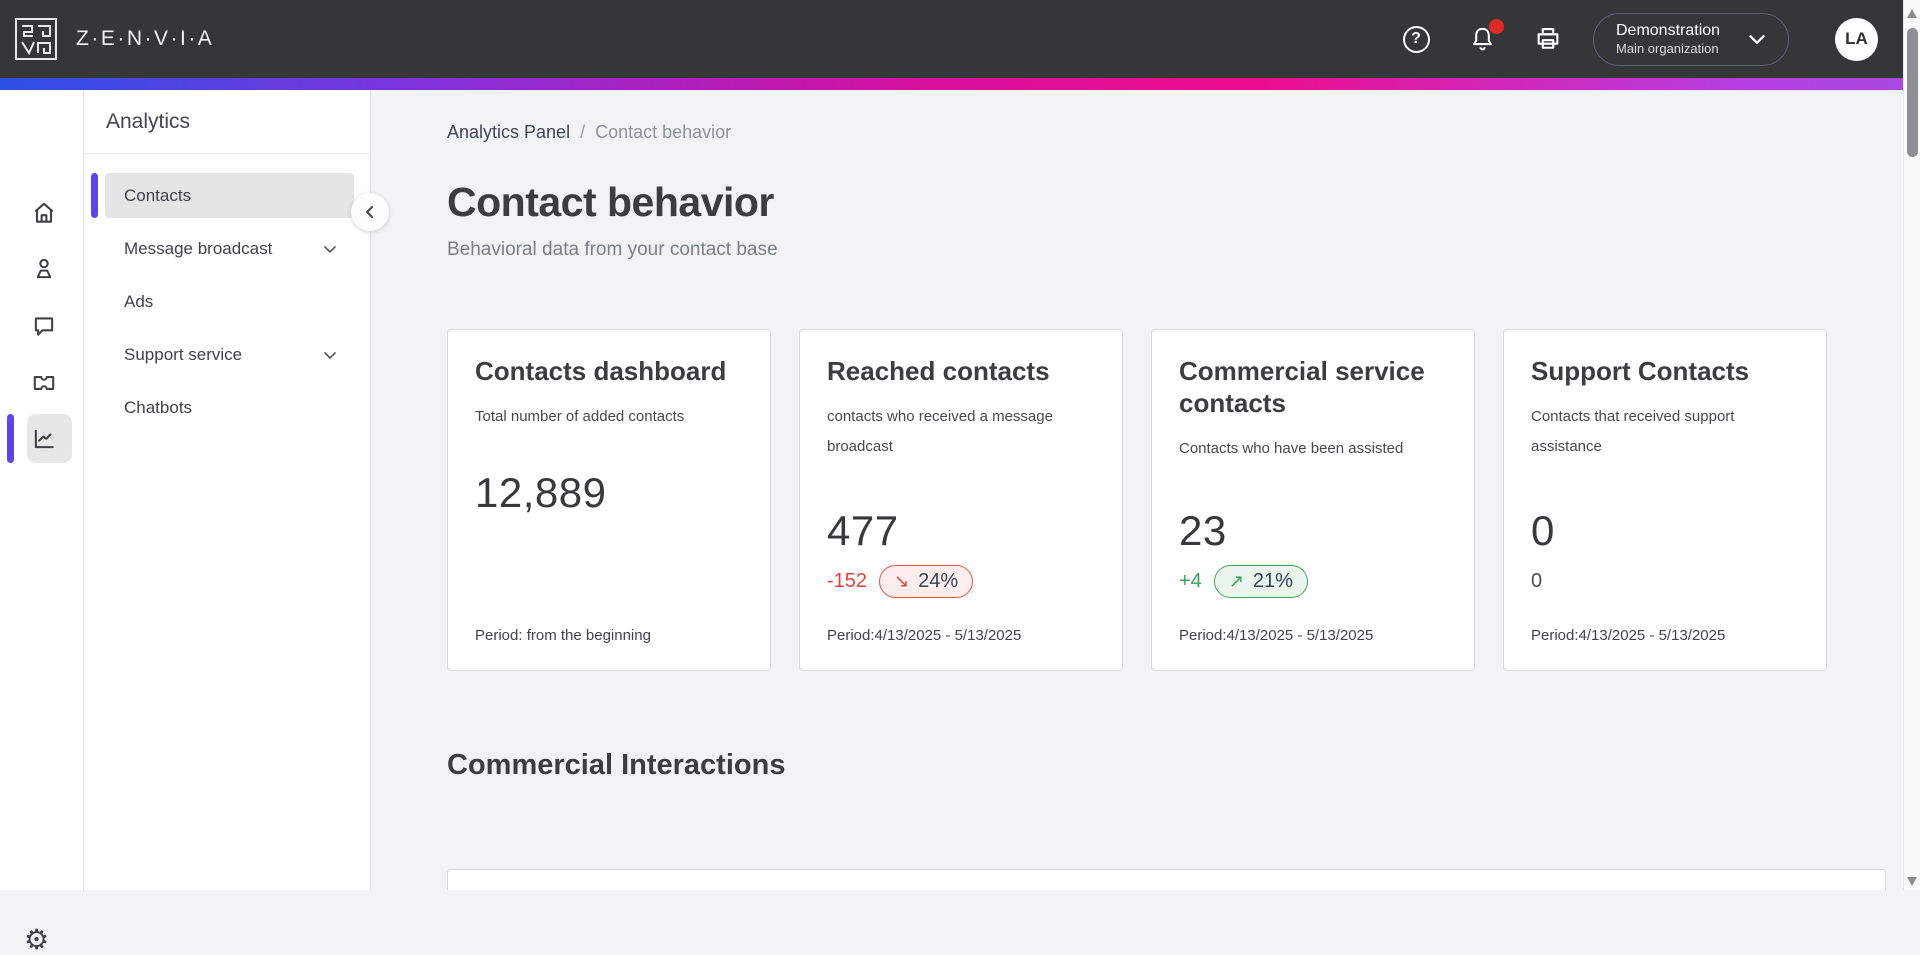 The width and height of the screenshot is (1920, 955). Describe the element at coordinates (1236, 580) in the screenshot. I see `trend-up-arrow-icon: ↗` at that location.